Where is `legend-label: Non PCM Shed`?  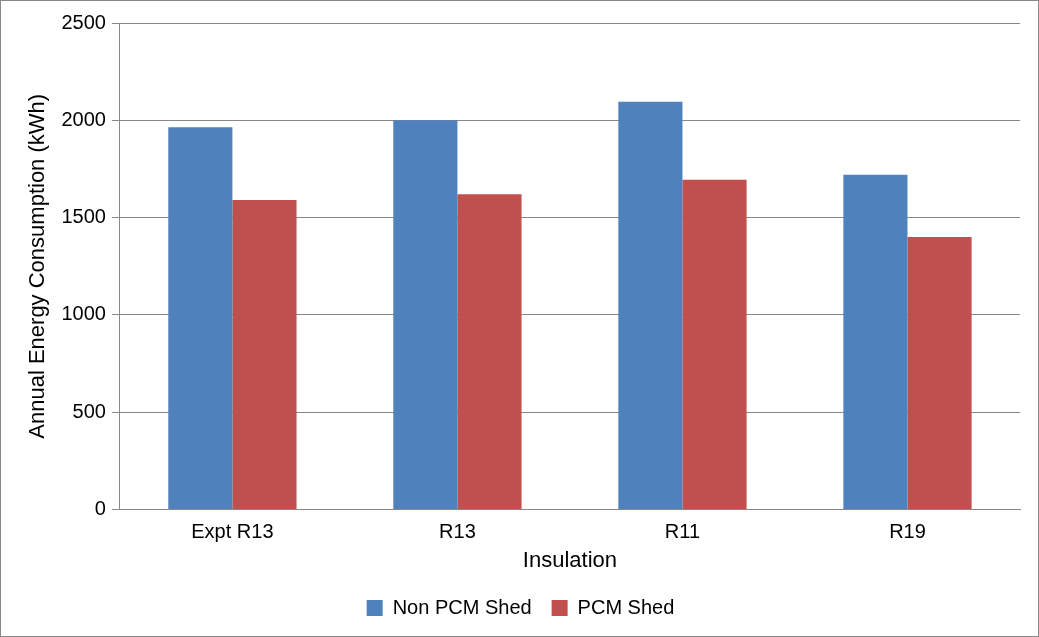
legend-label: Non PCM Shed is located at coordinates (462, 606).